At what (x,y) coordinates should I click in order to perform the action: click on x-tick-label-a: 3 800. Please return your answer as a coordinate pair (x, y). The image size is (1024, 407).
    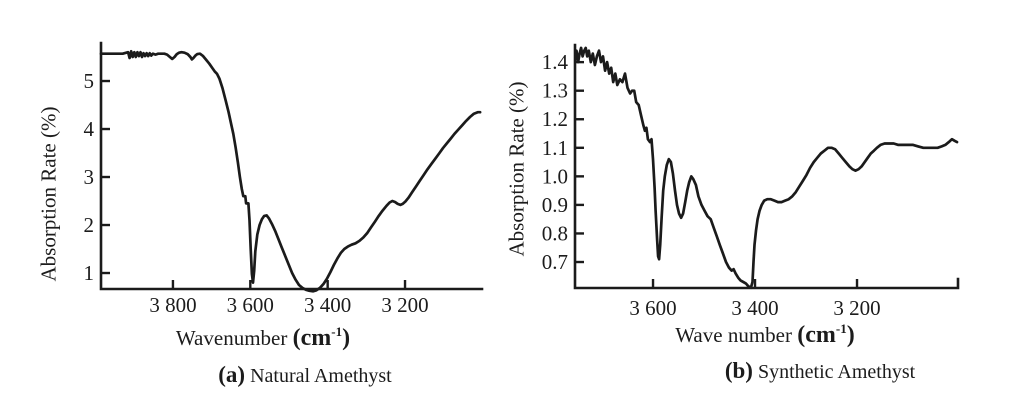
    Looking at the image, I should click on (172, 305).